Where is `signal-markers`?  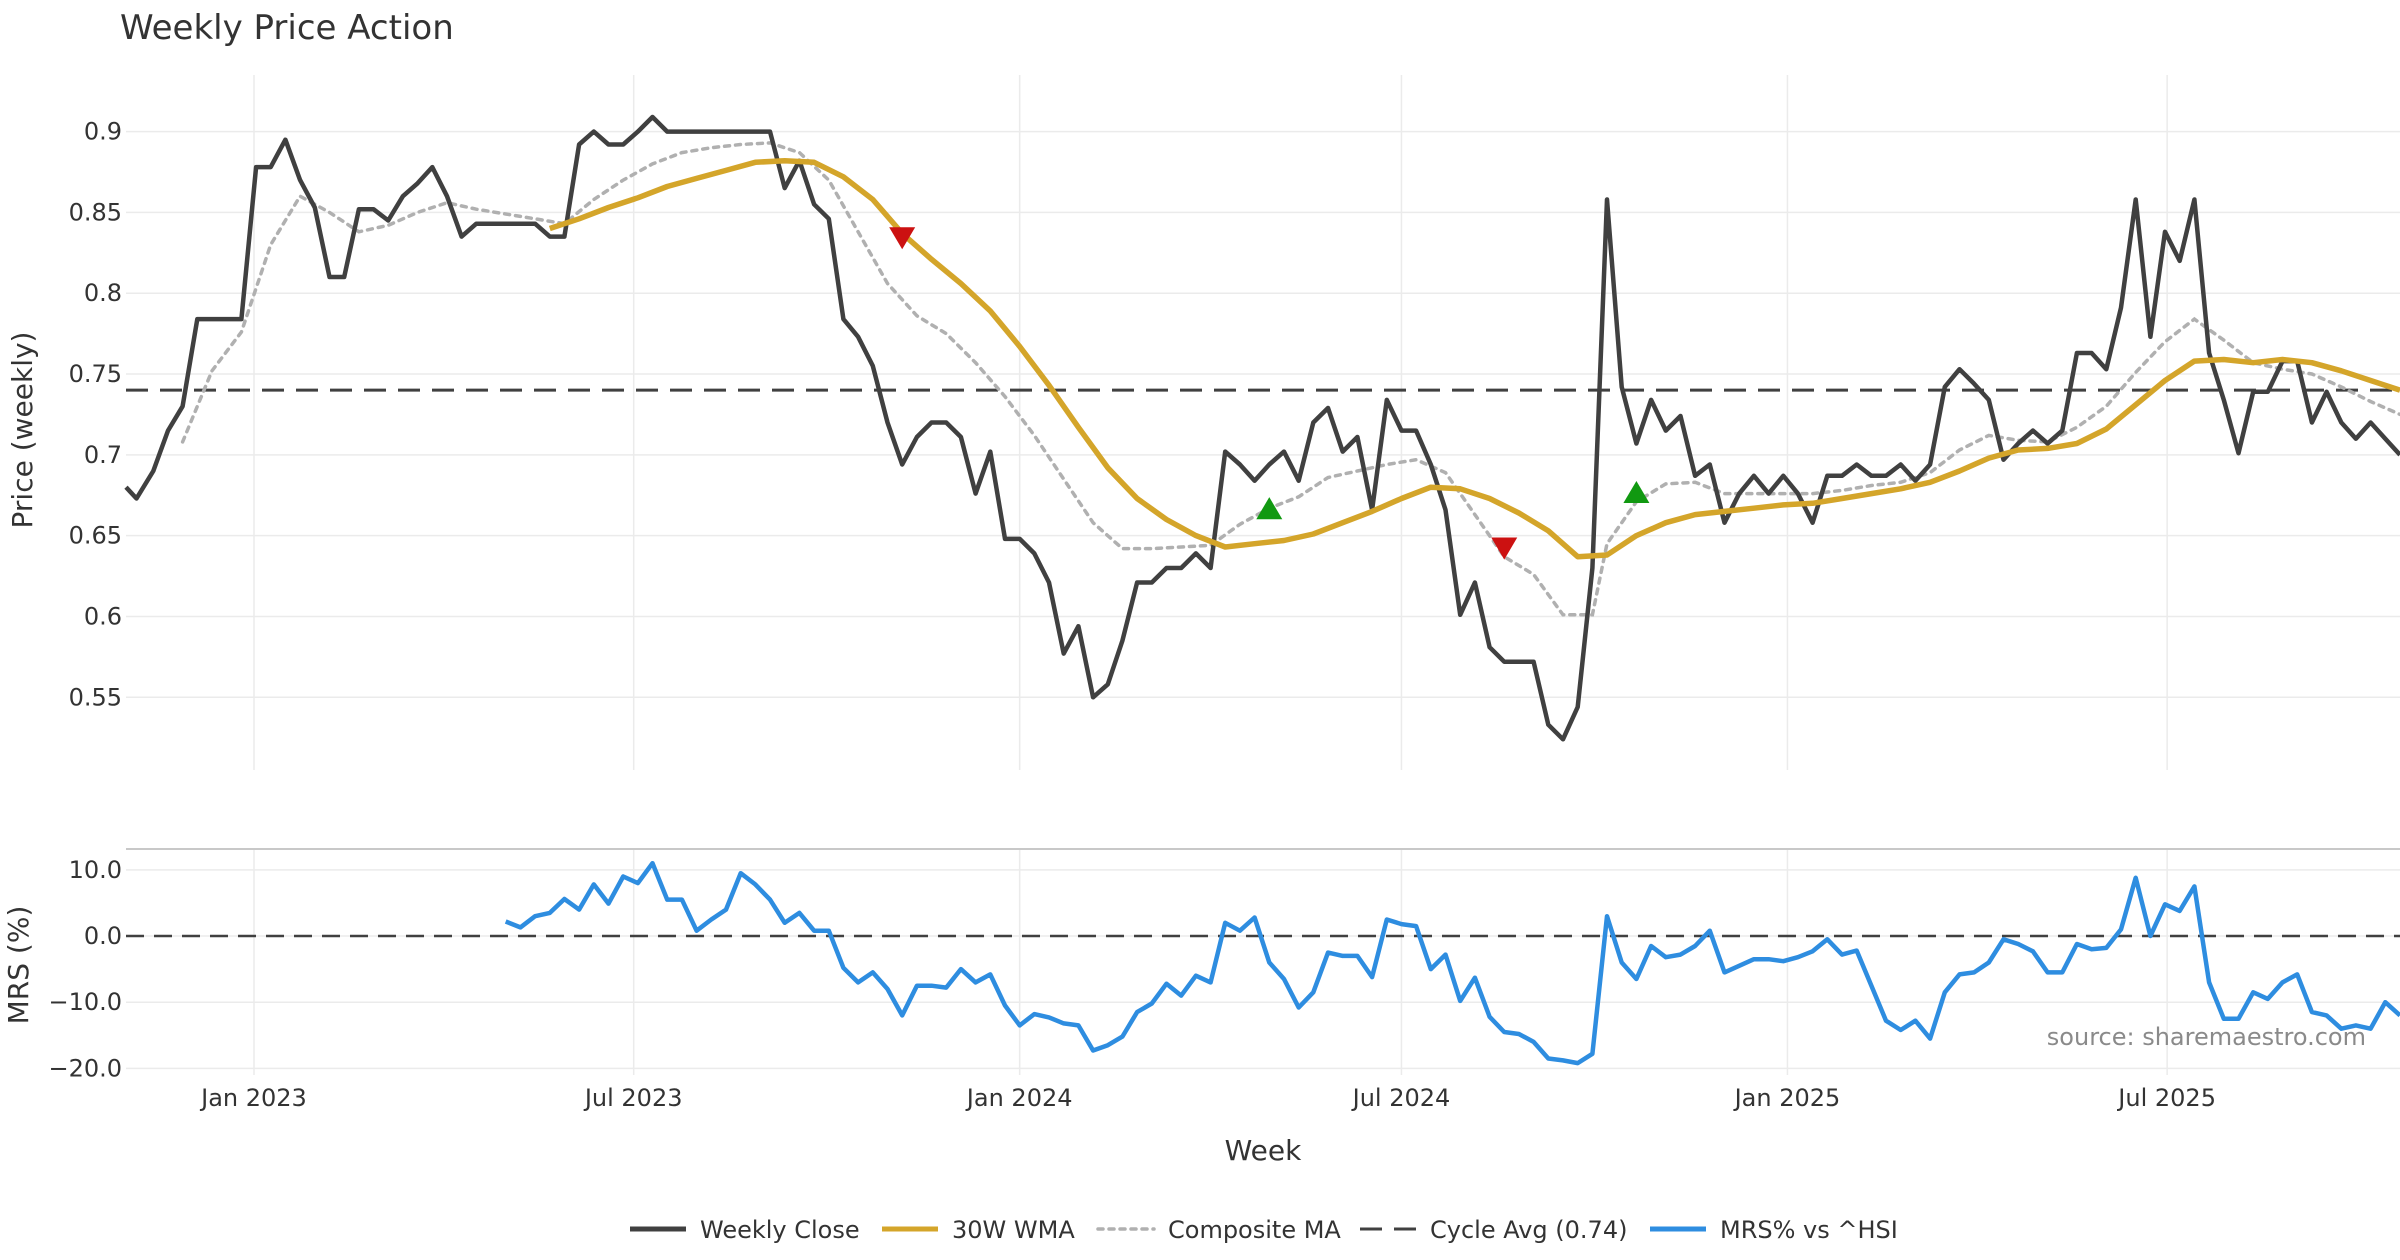
signal-markers is located at coordinates (1269, 393).